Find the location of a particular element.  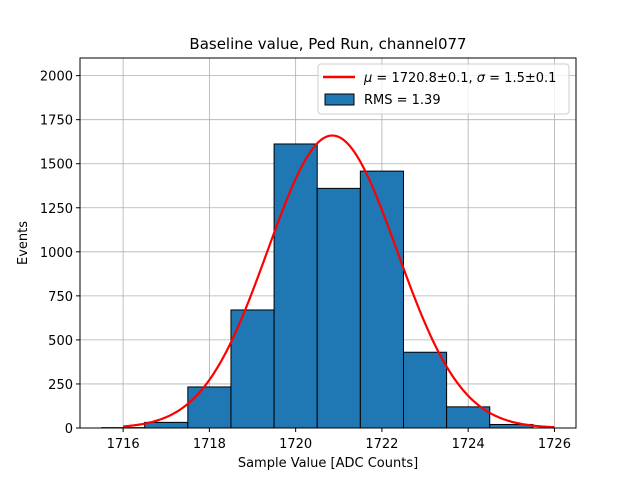

y-tick-label: 750 is located at coordinates (60, 297).